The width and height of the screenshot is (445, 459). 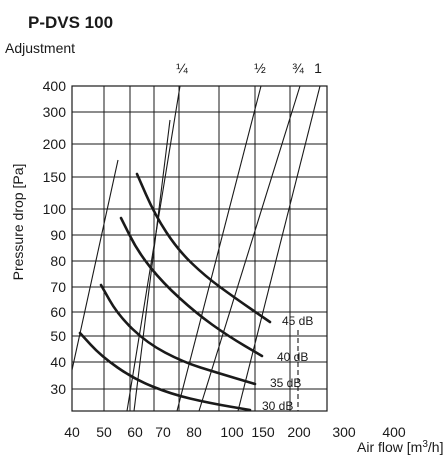 I want to click on adjustment-label: Adjustment, so click(x=40, y=48).